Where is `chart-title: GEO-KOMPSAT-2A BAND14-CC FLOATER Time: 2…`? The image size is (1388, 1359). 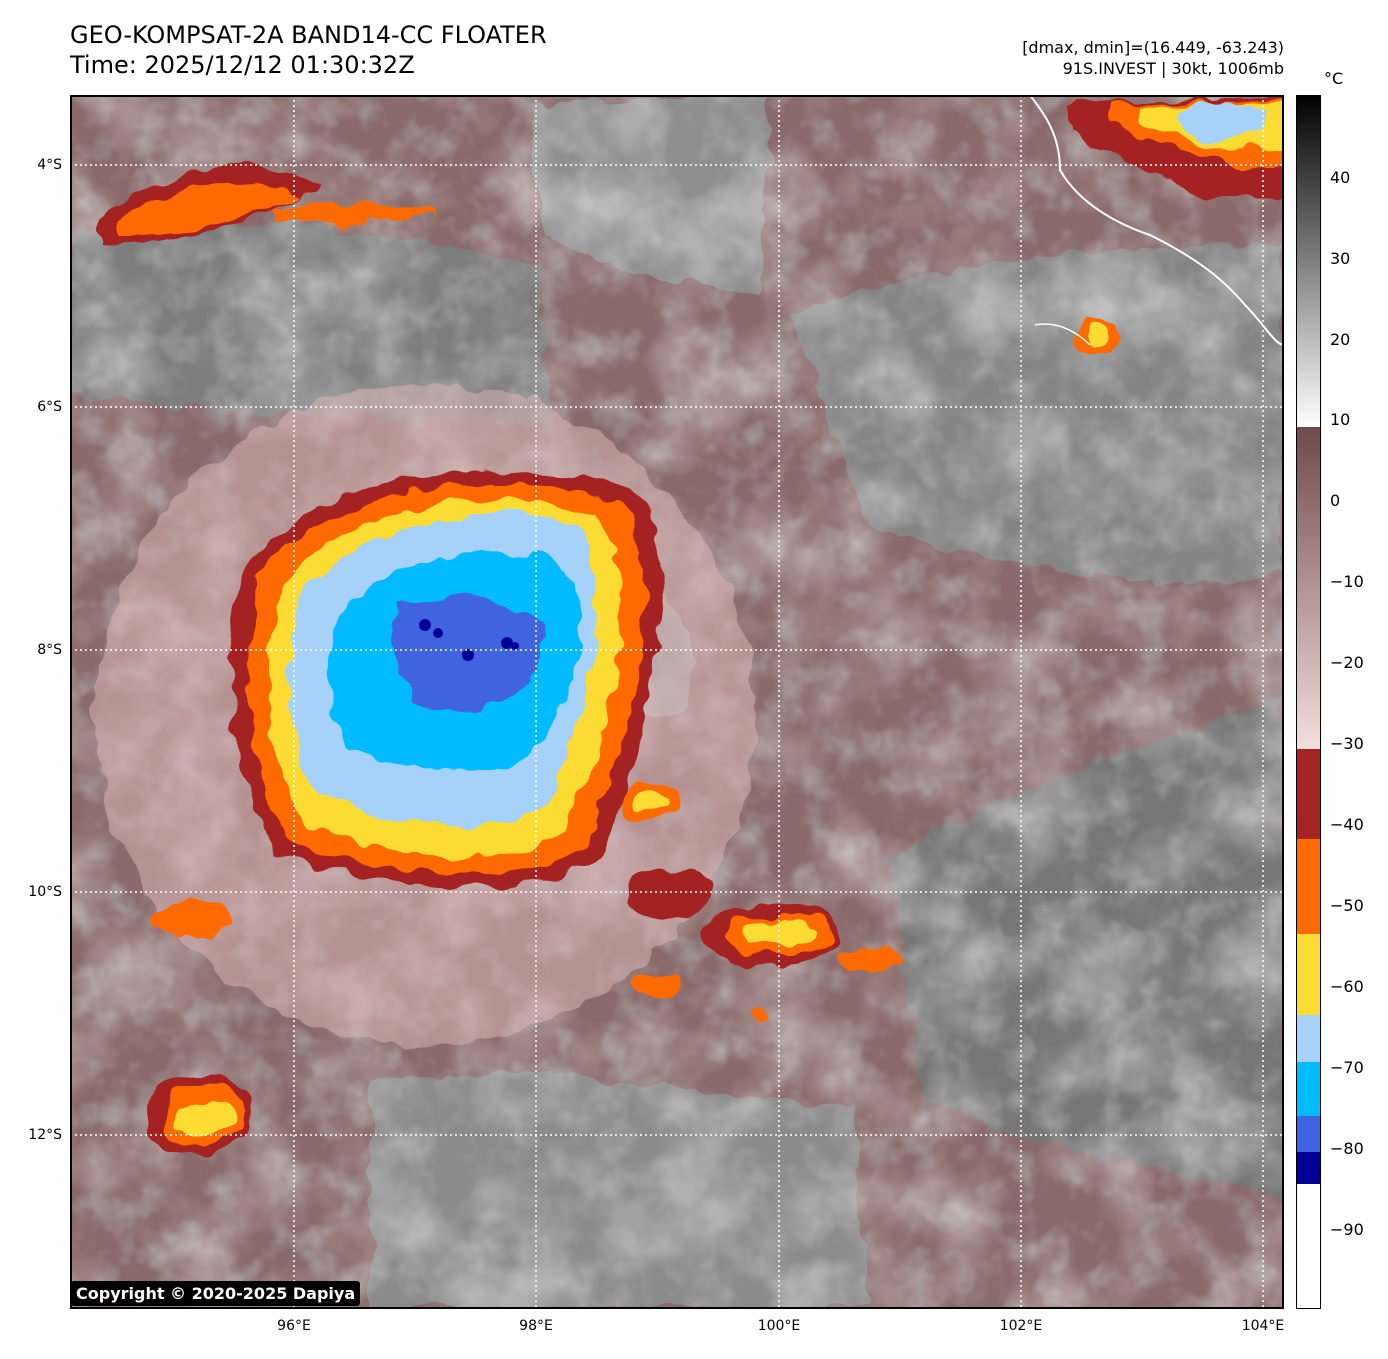
chart-title: GEO-KOMPSAT-2A BAND14-CC FLOATER Time: 2… is located at coordinates (308, 50).